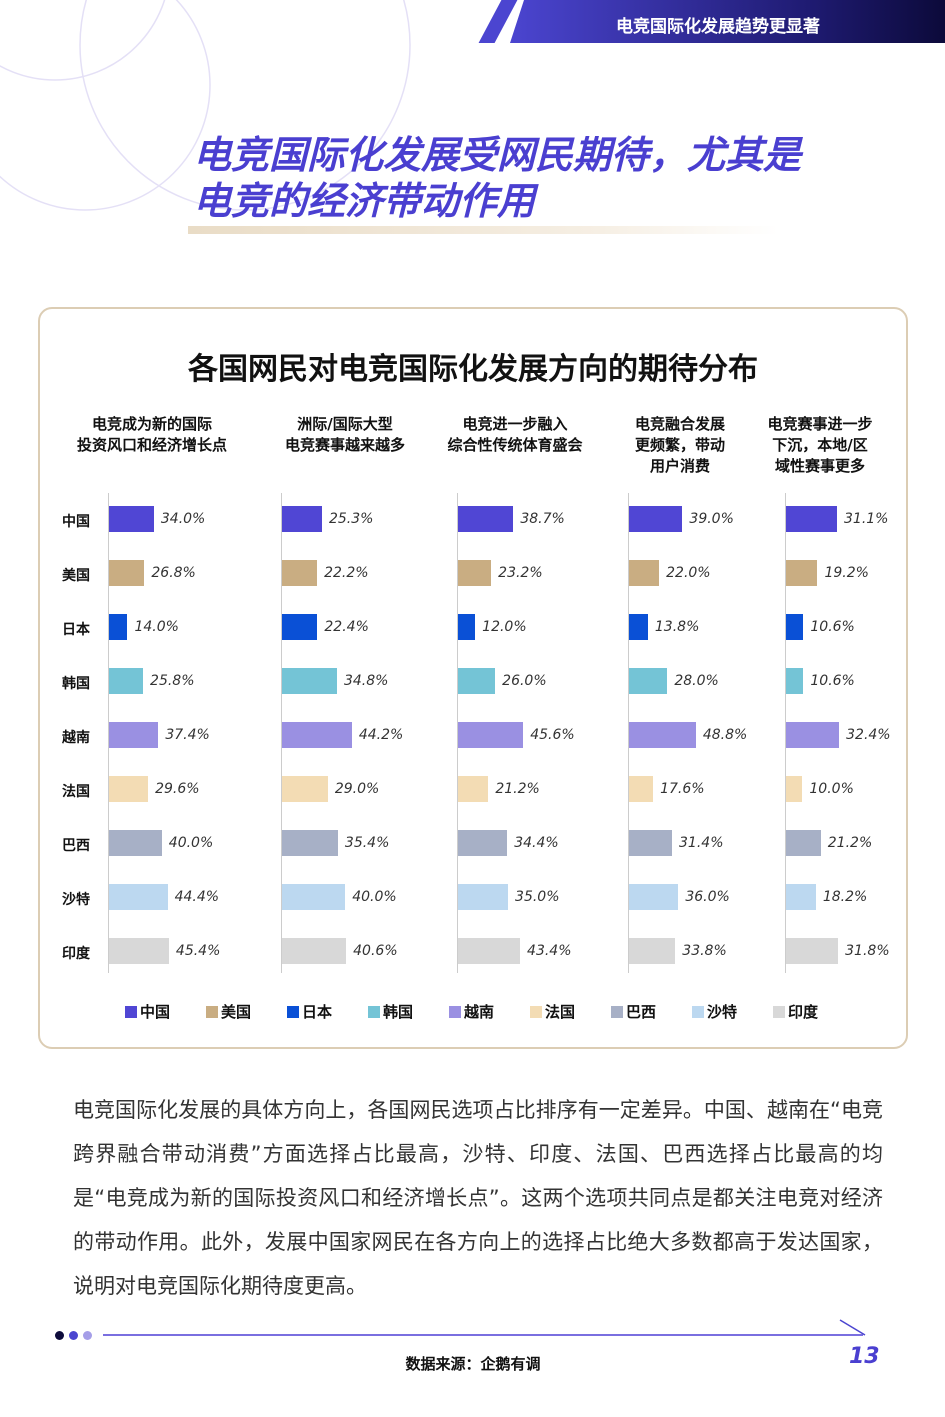 The image size is (945, 1417). I want to click on data-label: 32.4%, so click(868, 735).